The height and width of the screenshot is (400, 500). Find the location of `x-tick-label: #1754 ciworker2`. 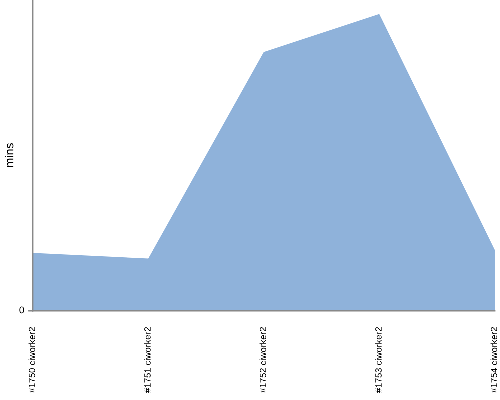

x-tick-label: #1754 ciworker2 is located at coordinates (494, 360).